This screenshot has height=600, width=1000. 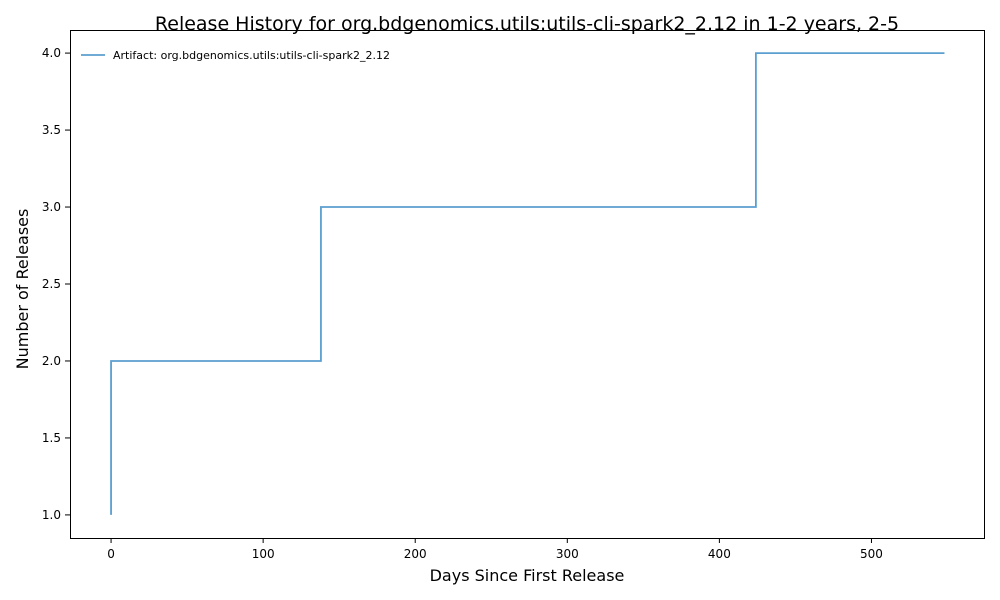 What do you see at coordinates (719, 554) in the screenshot?
I see `x-tick-label: 400` at bounding box center [719, 554].